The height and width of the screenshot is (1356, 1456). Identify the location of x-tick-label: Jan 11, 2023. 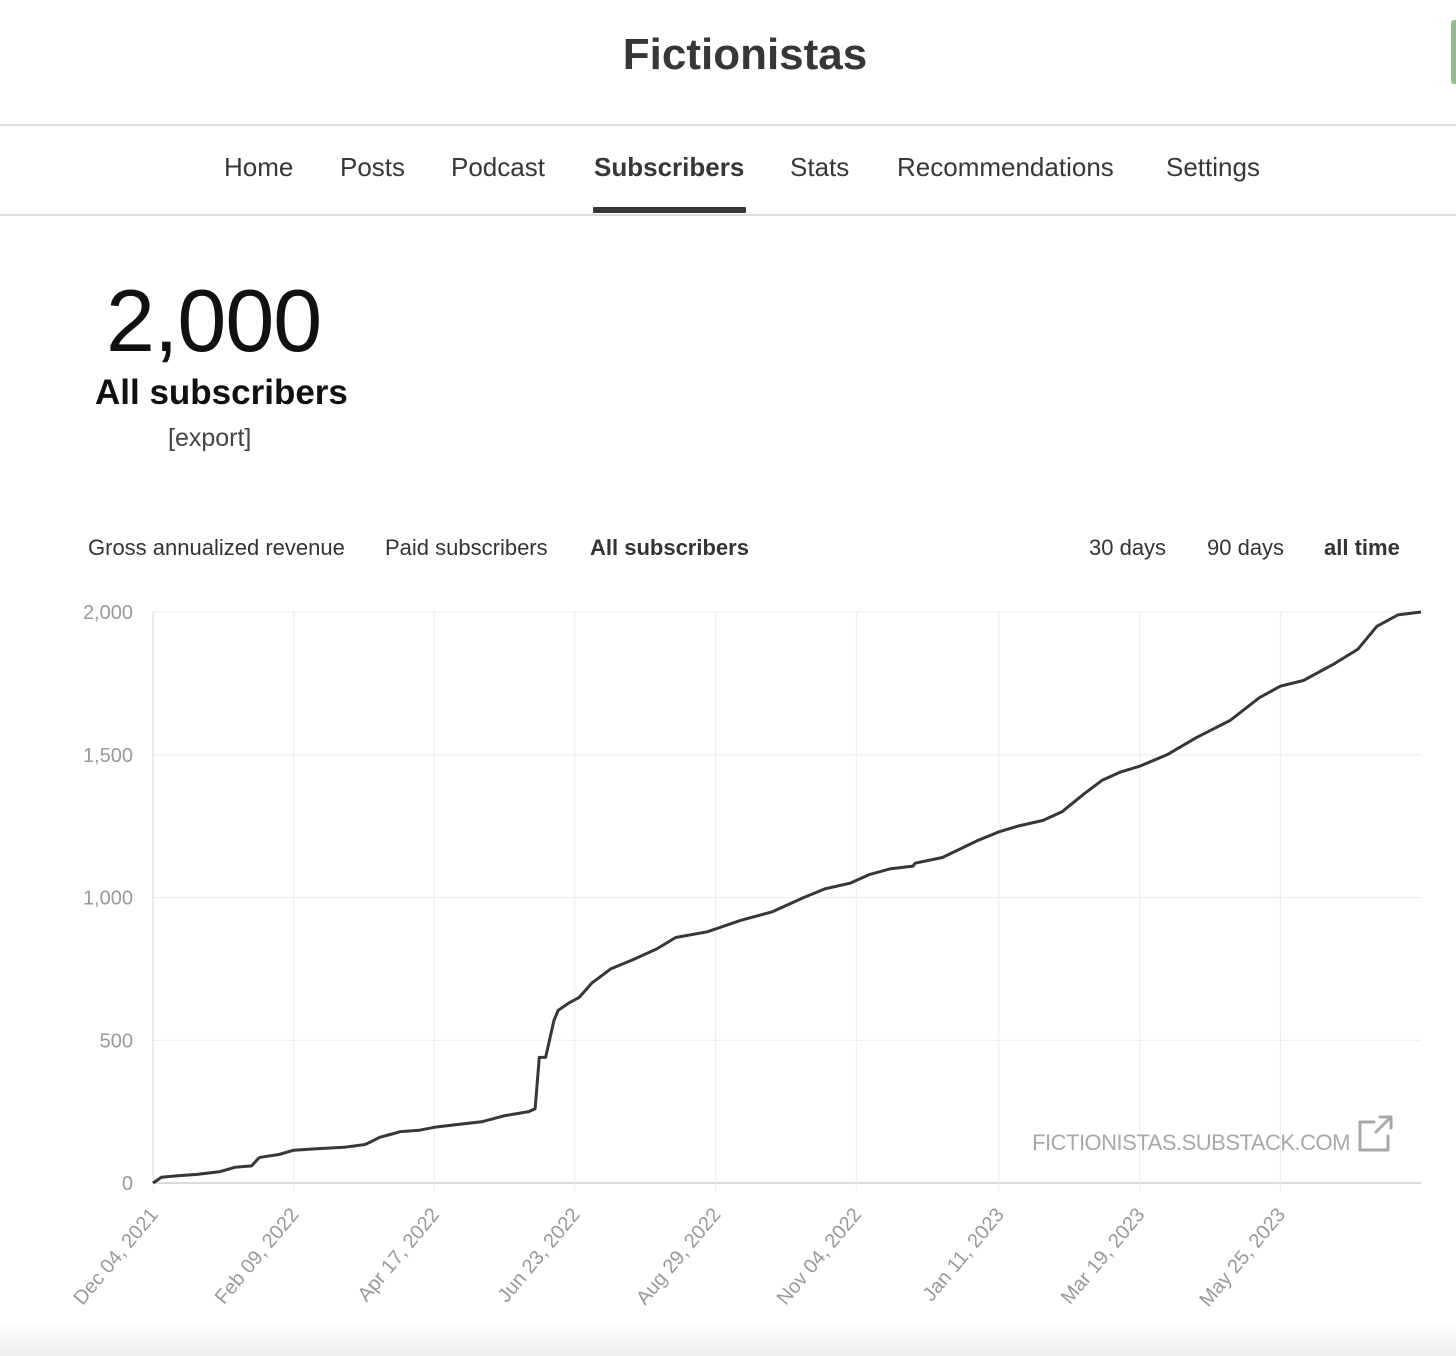
(964, 1255).